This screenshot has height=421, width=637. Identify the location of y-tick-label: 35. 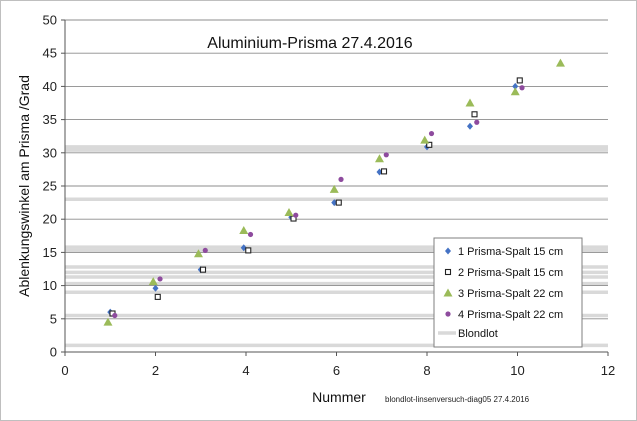
(50, 119).